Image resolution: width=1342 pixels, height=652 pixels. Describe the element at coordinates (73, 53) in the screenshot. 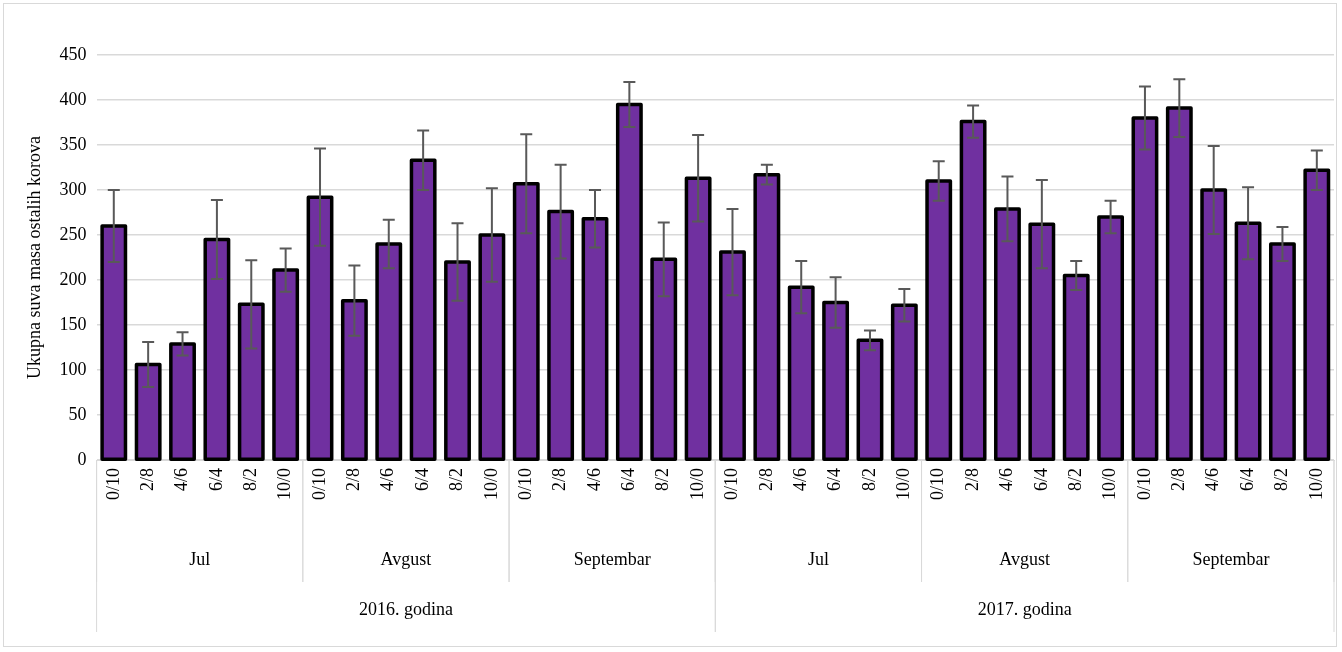

I see `y-tick-label: 450` at that location.